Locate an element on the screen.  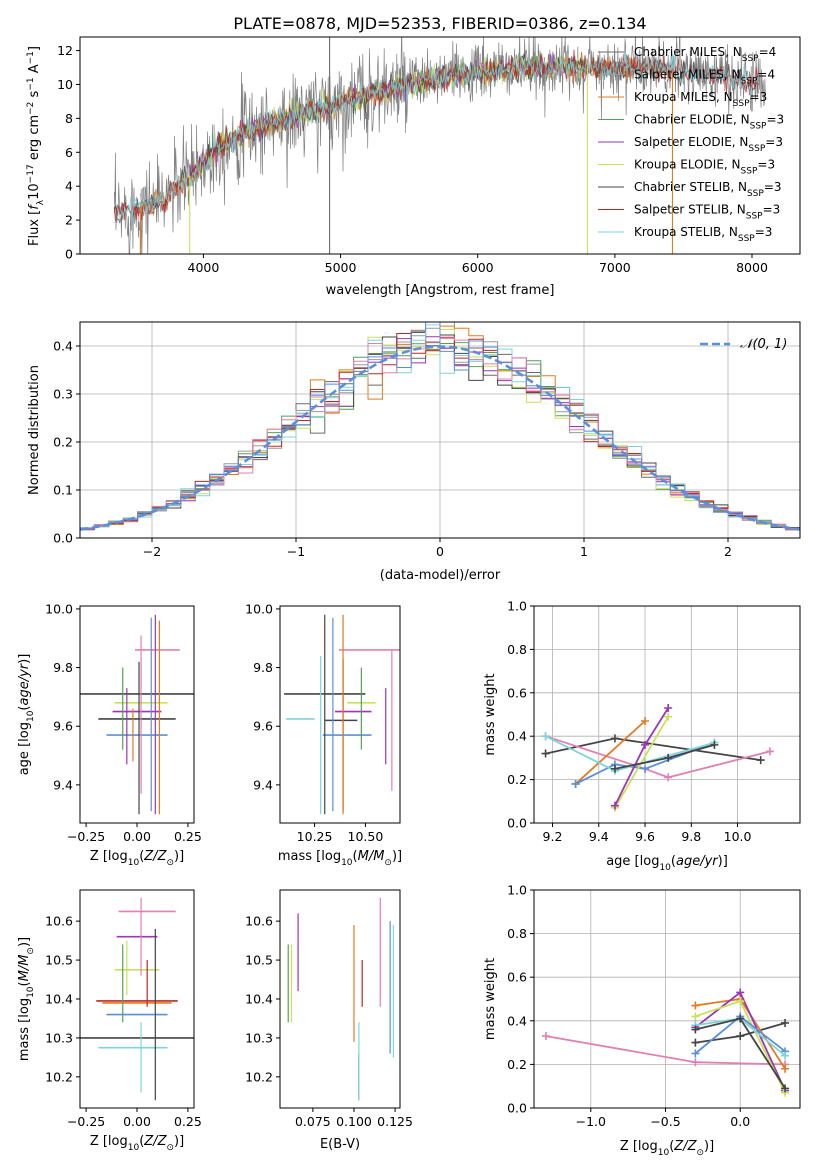
label-part: λ is located at coordinates (41, 202).